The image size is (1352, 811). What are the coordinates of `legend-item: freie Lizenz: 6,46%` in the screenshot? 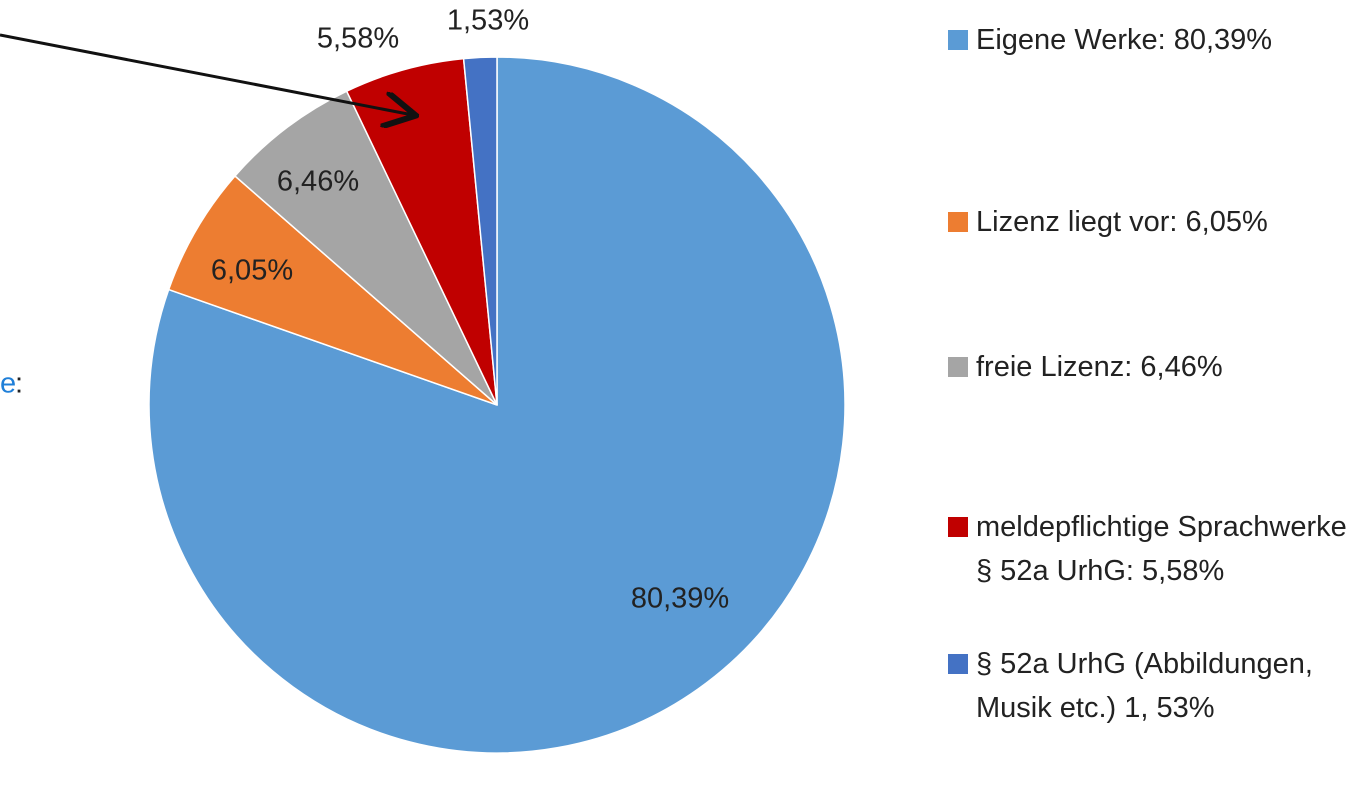 It's located at (1148, 367).